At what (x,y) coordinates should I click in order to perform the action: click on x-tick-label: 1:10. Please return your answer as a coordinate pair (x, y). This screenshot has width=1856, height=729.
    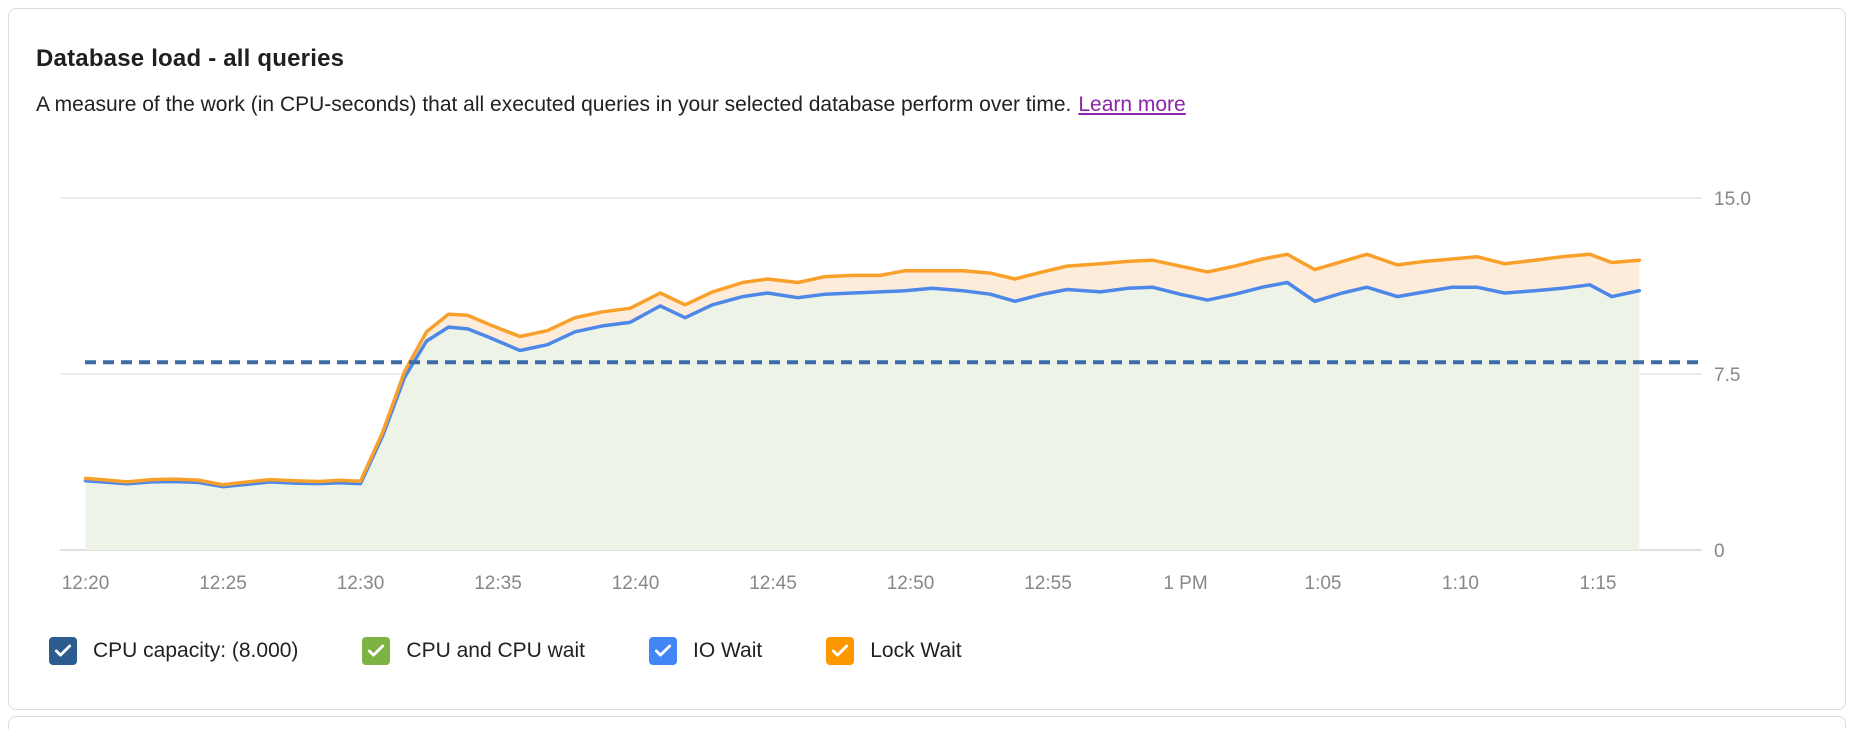
    Looking at the image, I should click on (1460, 583).